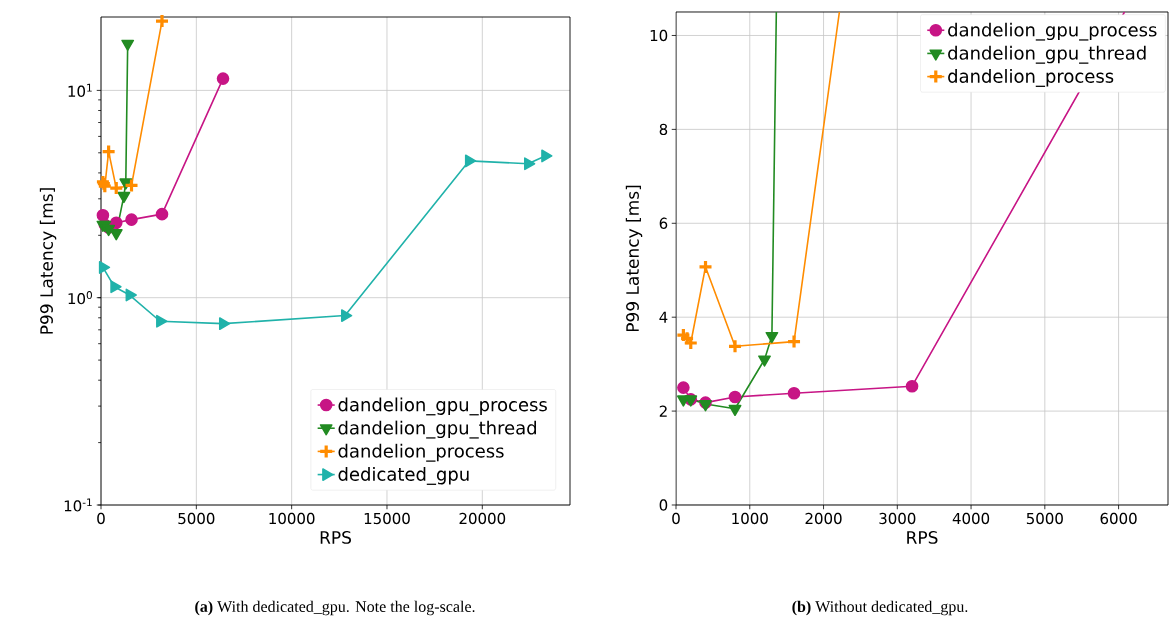 This screenshot has height=624, width=1169. I want to click on x-tick-label: 6000, so click(1118, 518).